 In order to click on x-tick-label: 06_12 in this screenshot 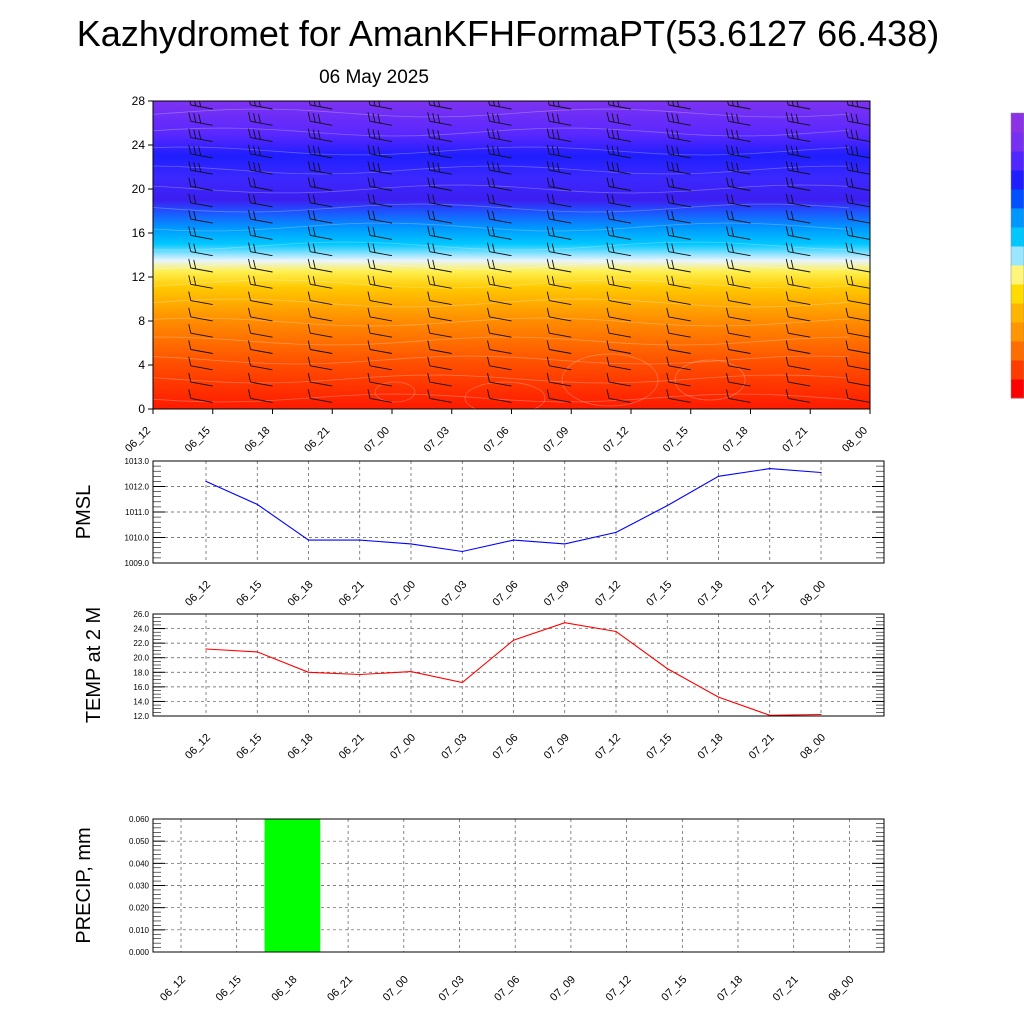, I will do `click(198, 594)`.